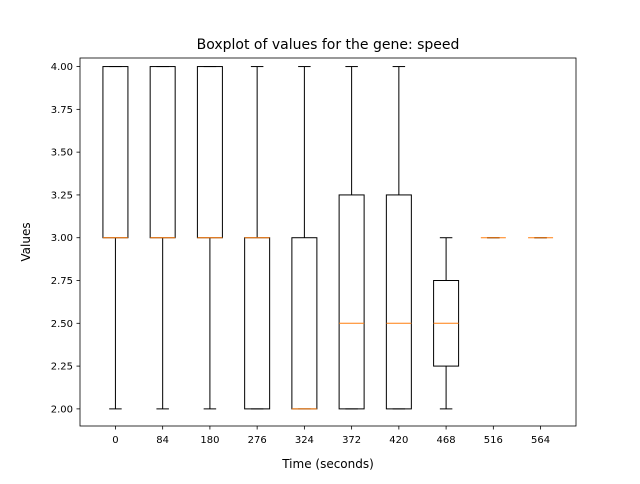  I want to click on y-tick-label: 2.00, so click(62, 409).